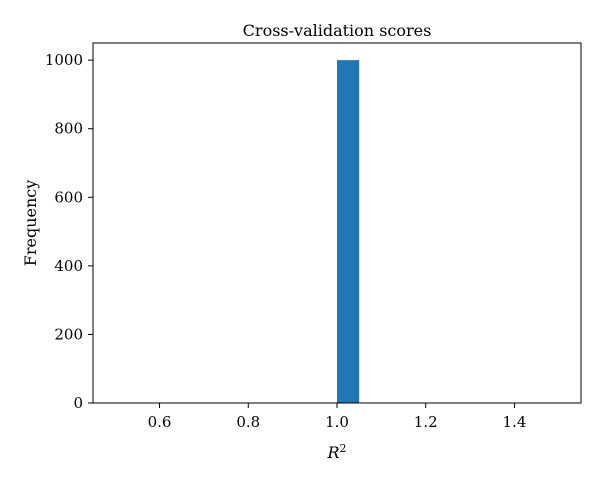 The width and height of the screenshot is (600, 479). Describe the element at coordinates (69, 231) in the screenshot. I see `y-axis-ticks: 0 200 400 600 800 1000` at that location.